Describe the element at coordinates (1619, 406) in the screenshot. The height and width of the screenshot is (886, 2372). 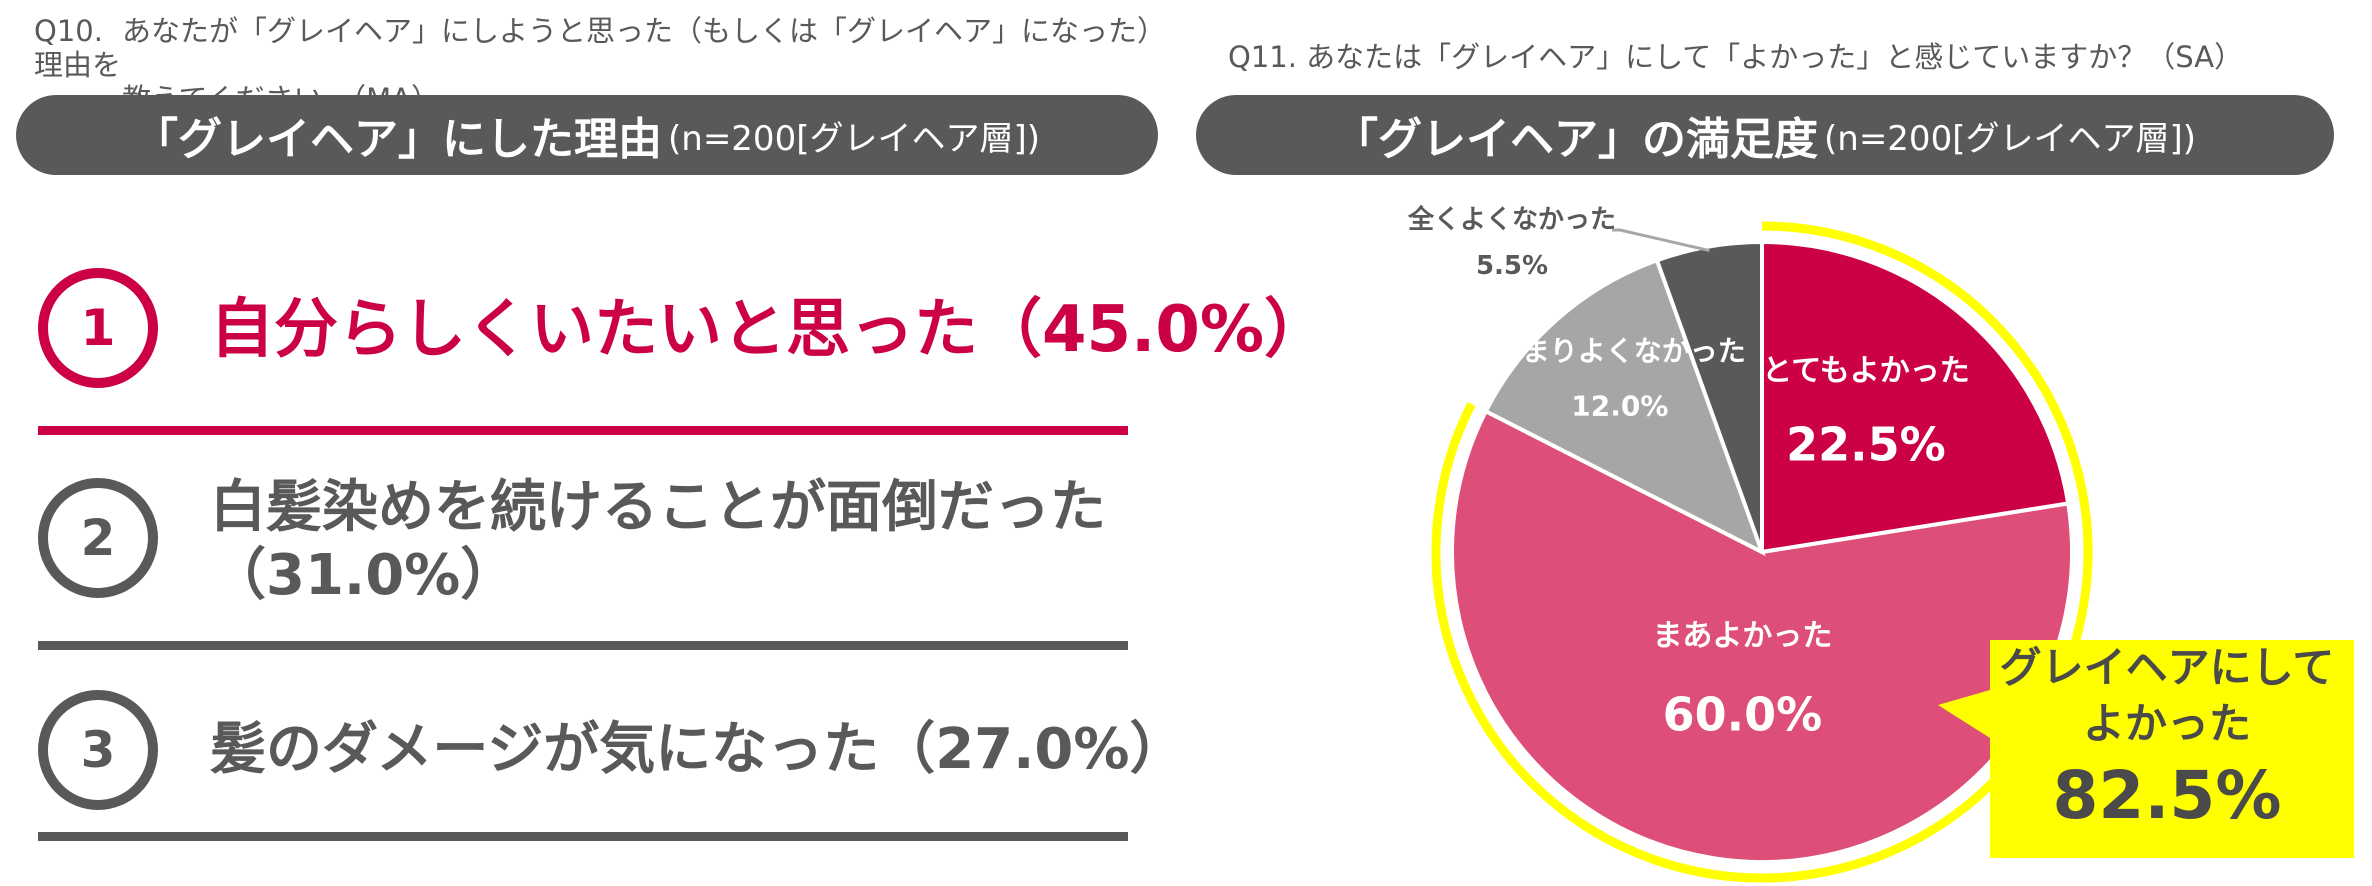
I see `slice-value-not-very-good: 12.0%` at that location.